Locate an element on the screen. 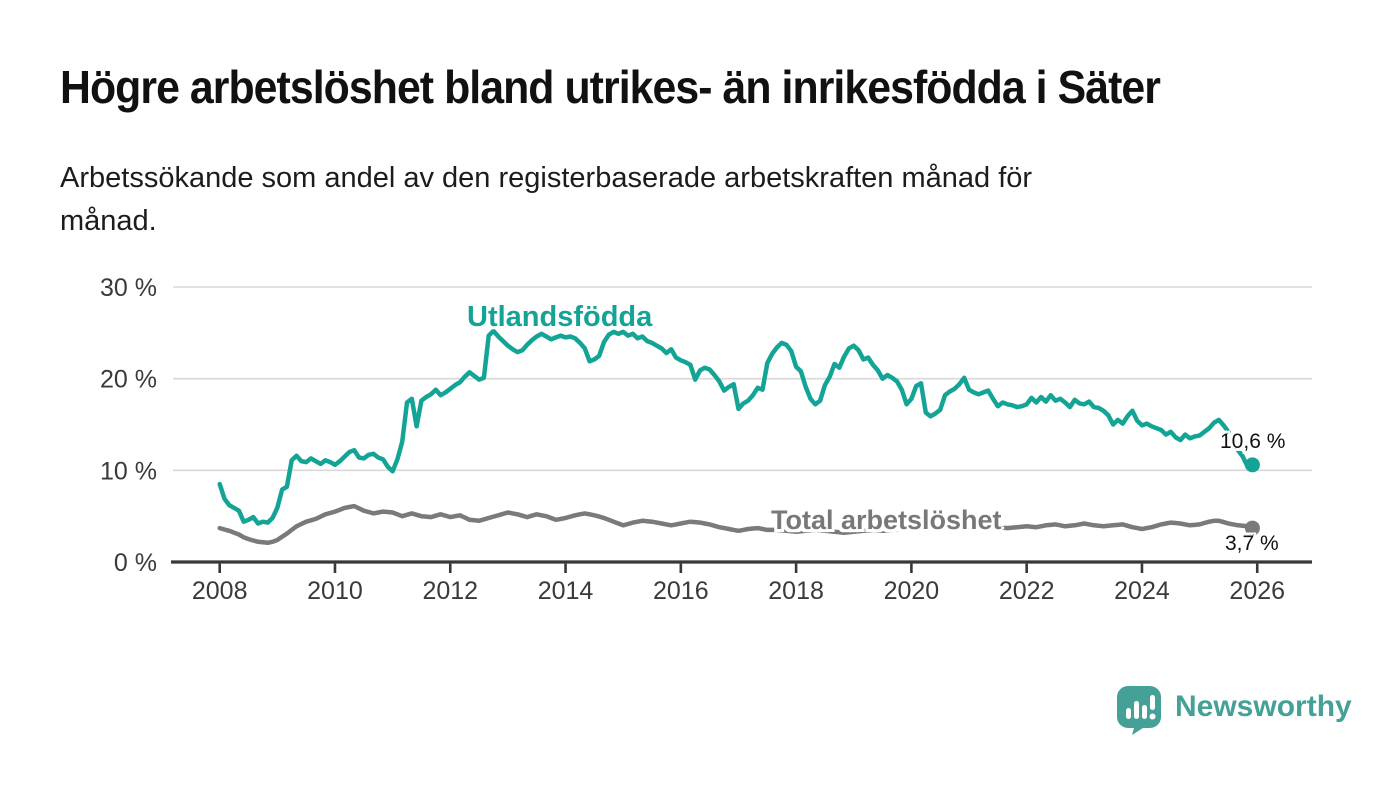 The width and height of the screenshot is (1400, 794). y-axis-tick-label: 0 % is located at coordinates (135, 563).